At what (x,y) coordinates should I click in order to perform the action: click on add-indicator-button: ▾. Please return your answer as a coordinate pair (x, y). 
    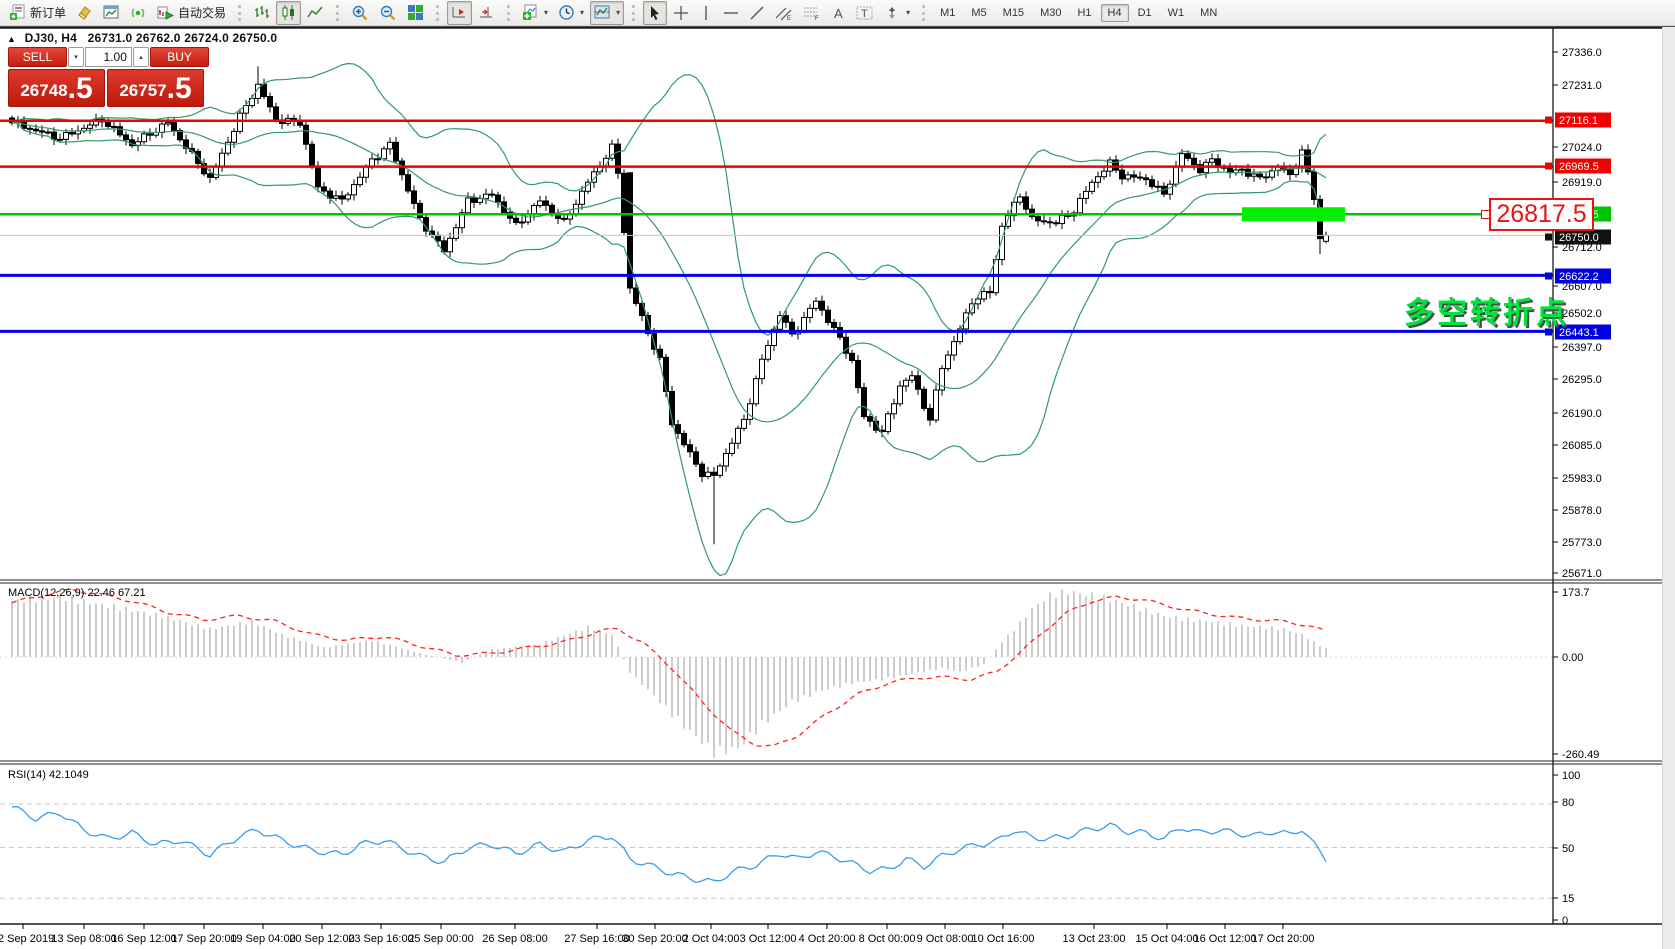
    Looking at the image, I should click on (535, 13).